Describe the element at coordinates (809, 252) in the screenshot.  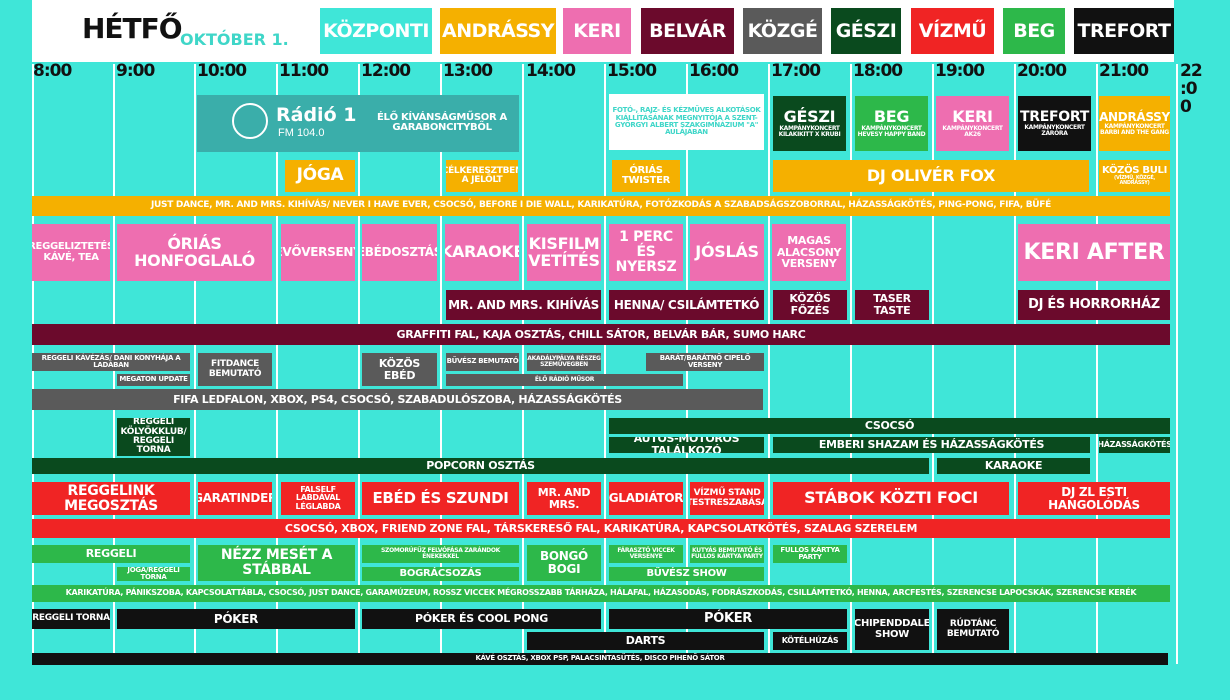
I see `keri-event: MAGAS ALACSONY VERSENY` at that location.